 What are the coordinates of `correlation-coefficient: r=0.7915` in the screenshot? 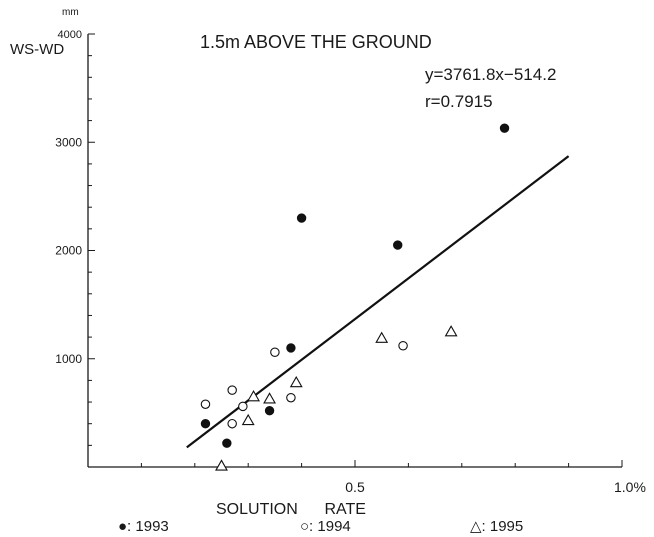 It's located at (459, 101).